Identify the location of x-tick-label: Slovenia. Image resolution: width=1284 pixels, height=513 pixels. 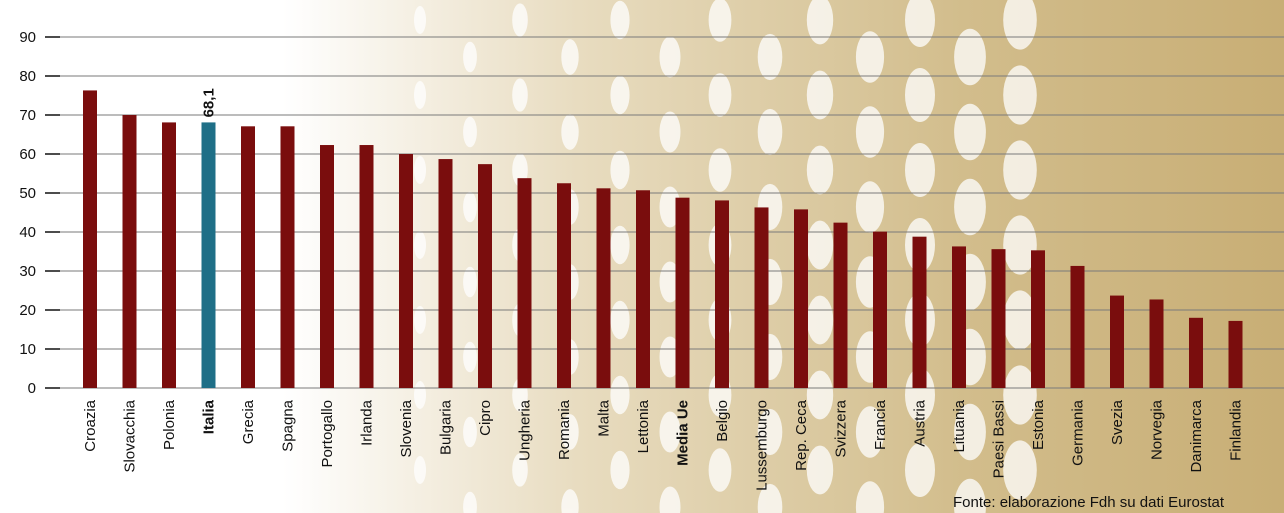
(406, 428).